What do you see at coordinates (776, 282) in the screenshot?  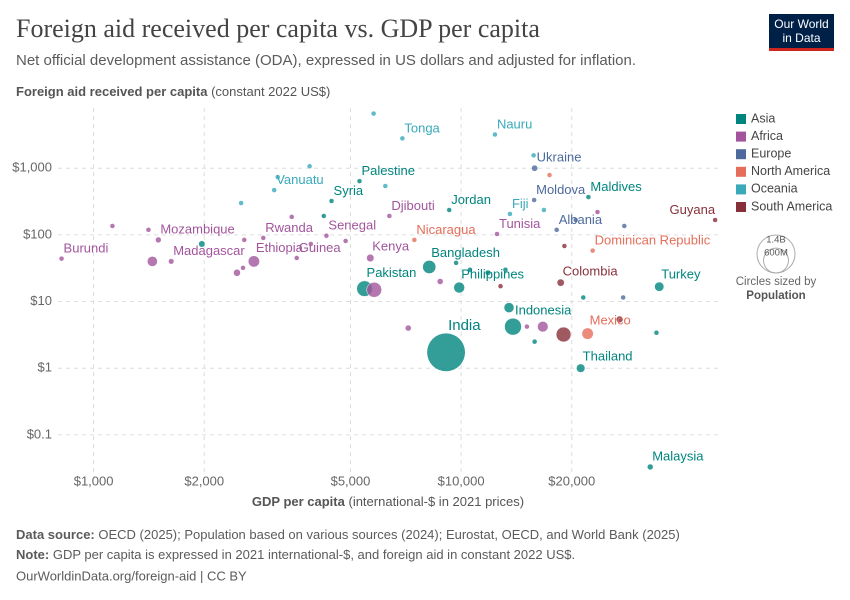 I see `size-legend-title: Circles sized by` at bounding box center [776, 282].